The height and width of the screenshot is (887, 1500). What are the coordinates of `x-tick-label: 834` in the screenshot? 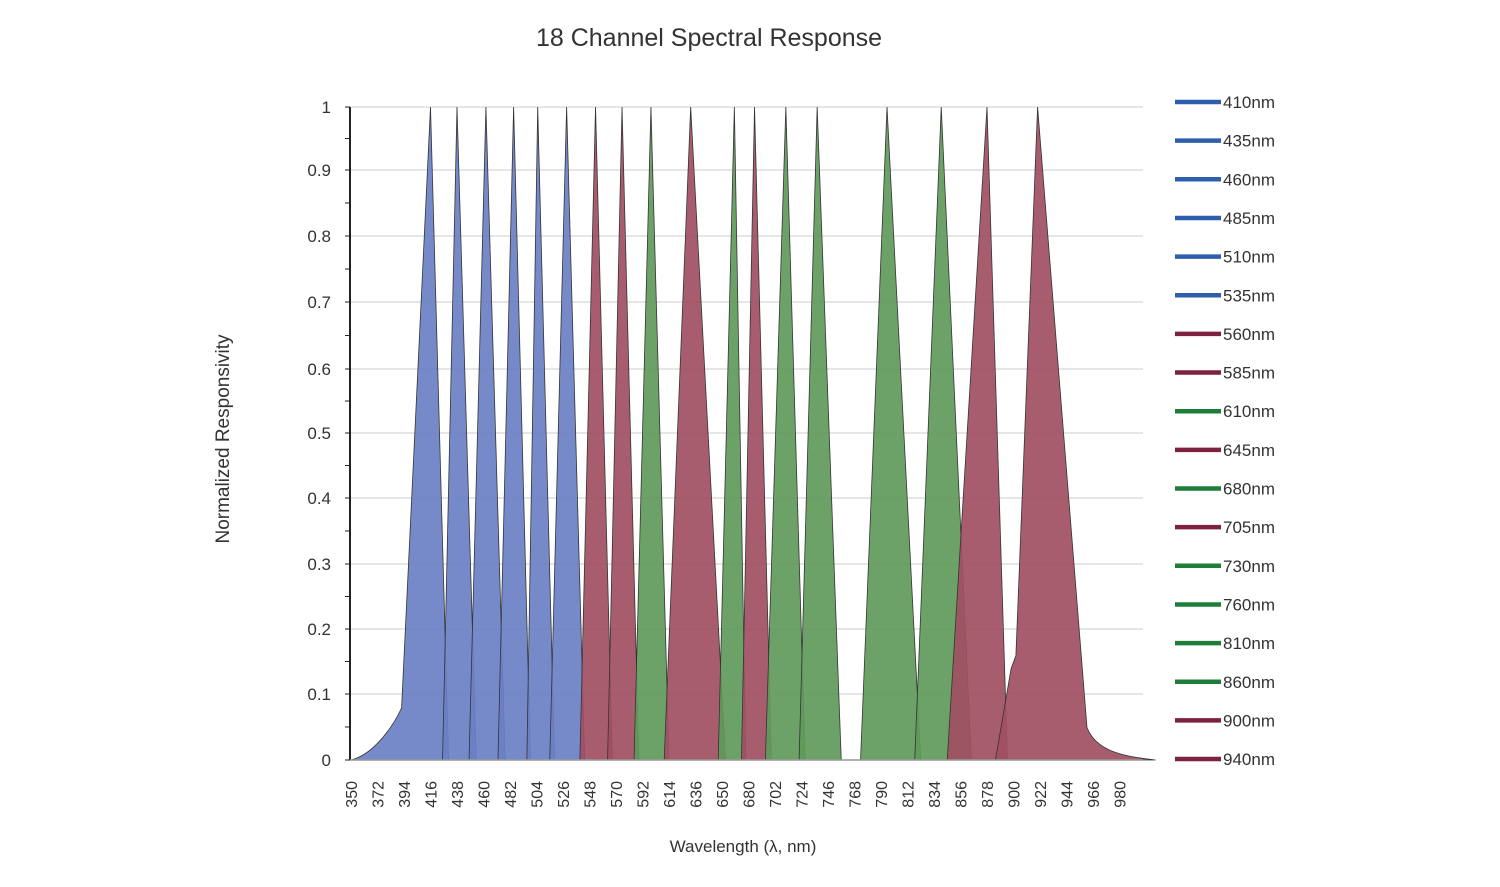 It's located at (935, 794).